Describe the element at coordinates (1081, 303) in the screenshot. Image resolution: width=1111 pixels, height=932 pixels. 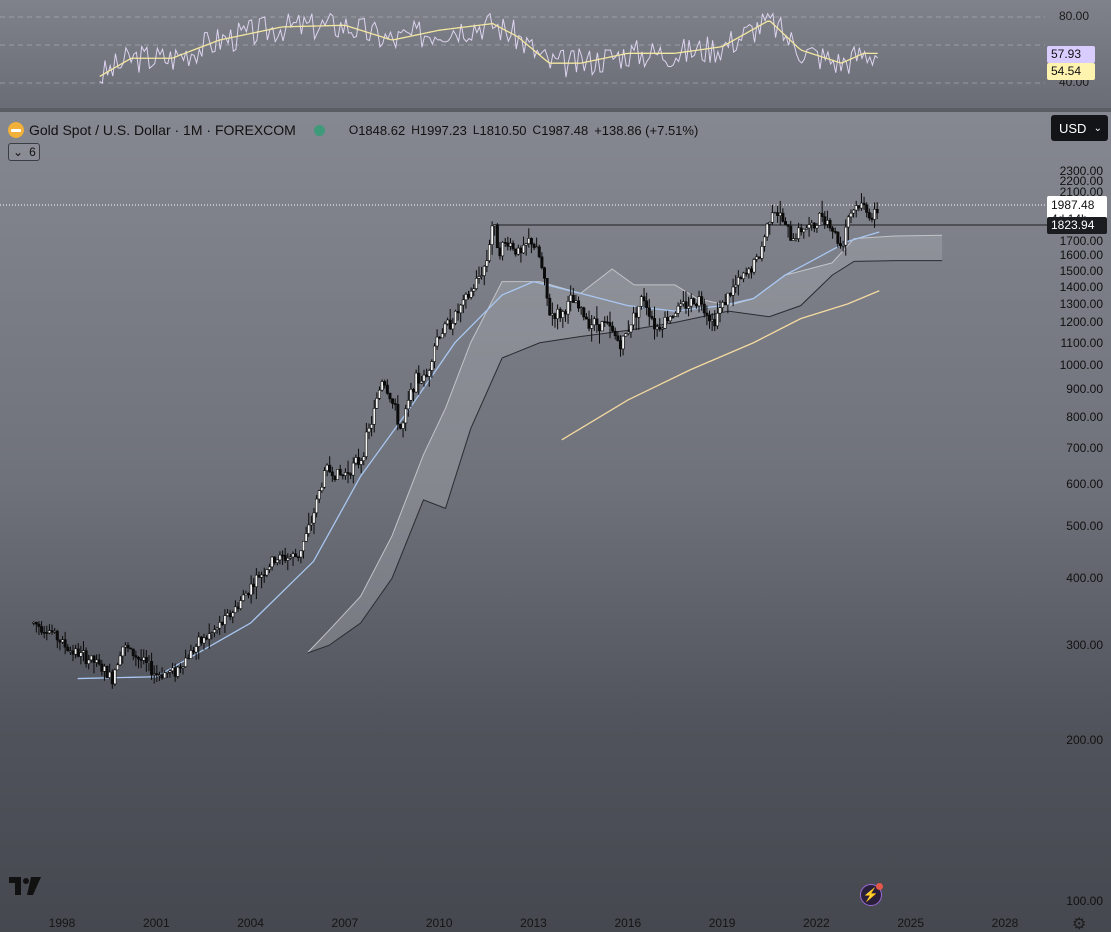
I see `price-tick: 1300.00` at that location.